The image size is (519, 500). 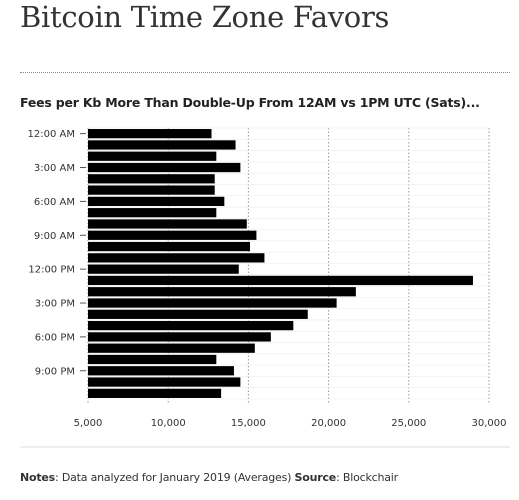 What do you see at coordinates (55, 337) in the screenshot?
I see `y-tick-label: 6:00 PM` at bounding box center [55, 337].